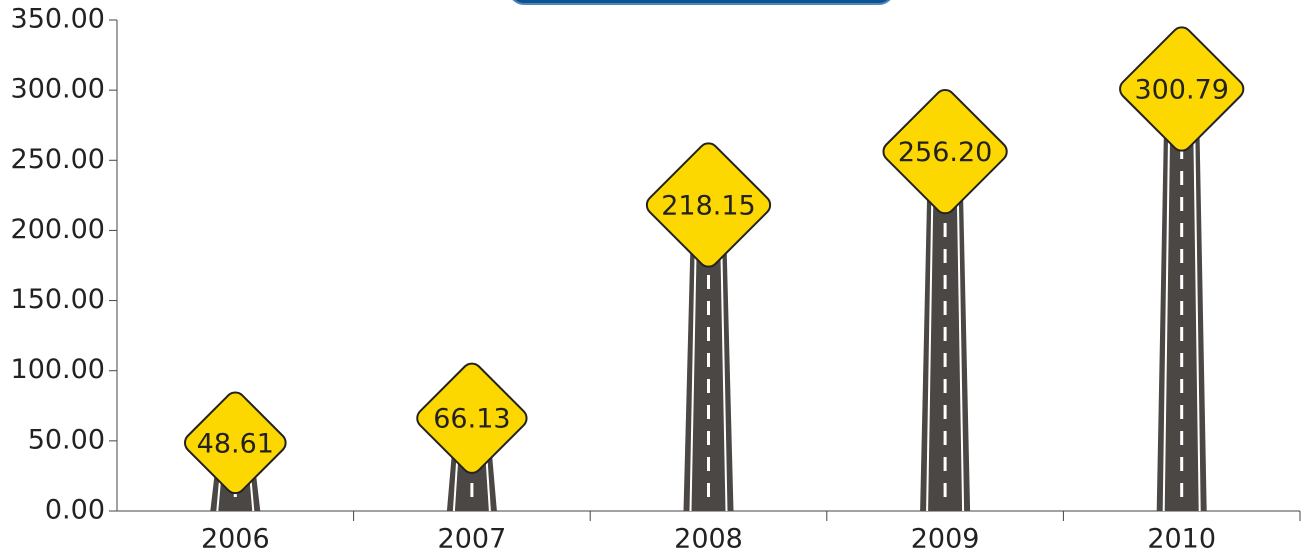 This screenshot has height=555, width=1306. I want to click on value-label: 256.20, so click(945, 152).